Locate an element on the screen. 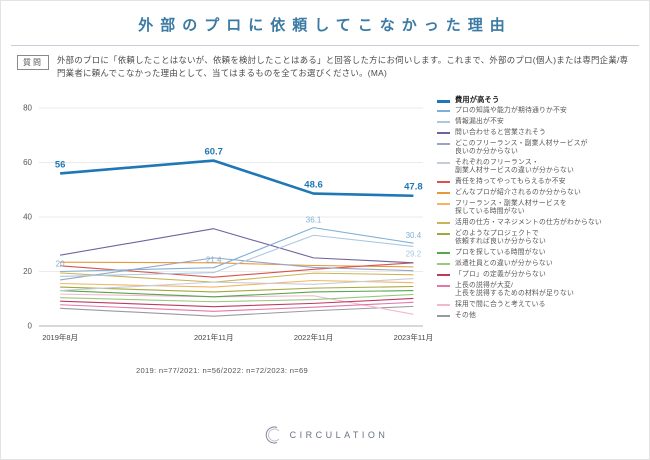  legend-label: フリーランス・副業人材サービスを 探している時間がない is located at coordinates (511, 208).